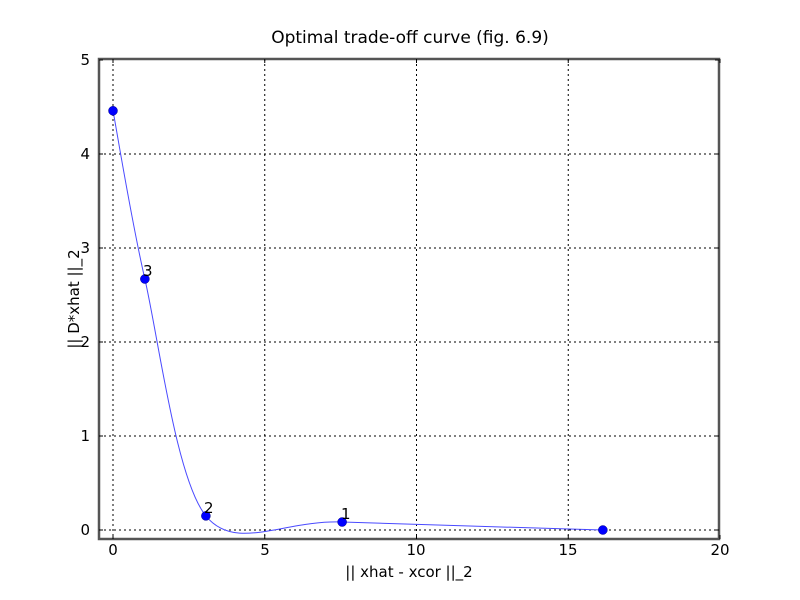  I want to click on y-tick-label: 3, so click(85, 248).